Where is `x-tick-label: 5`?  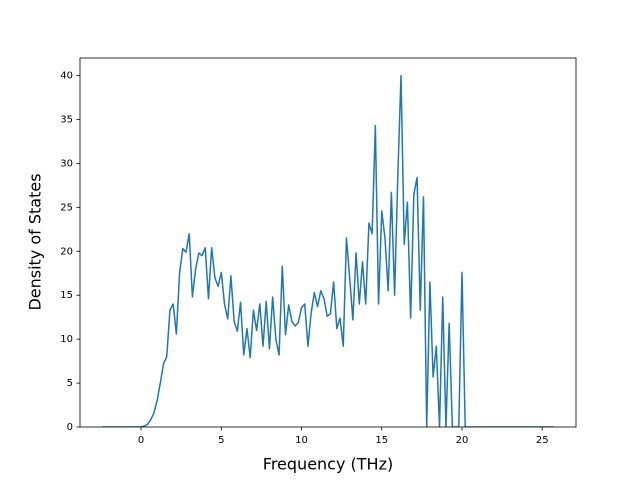
x-tick-label: 5 is located at coordinates (221, 440).